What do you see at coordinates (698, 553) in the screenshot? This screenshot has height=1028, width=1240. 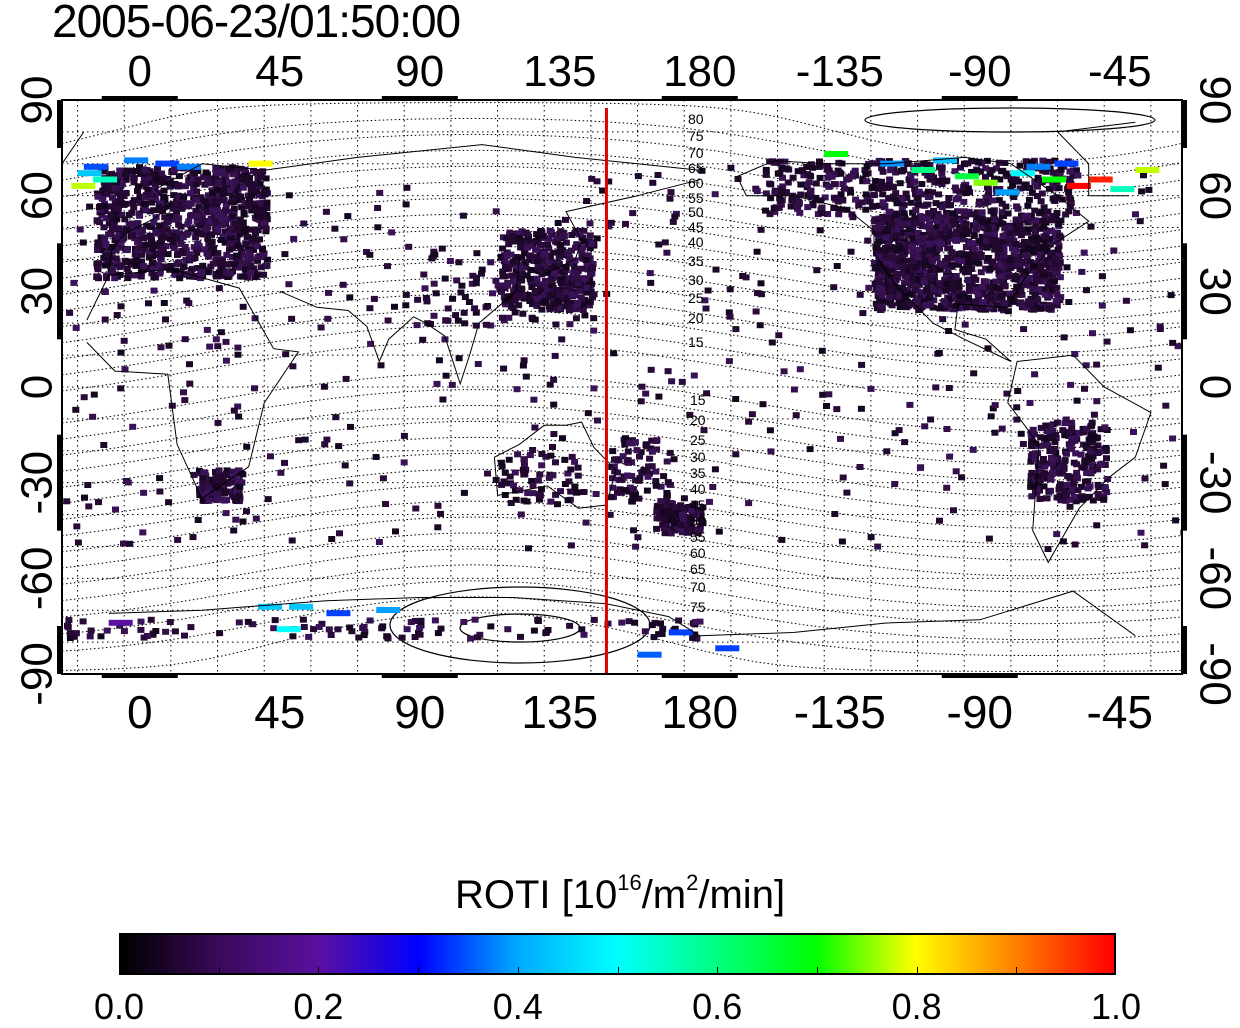 I see `contour-label: 60` at bounding box center [698, 553].